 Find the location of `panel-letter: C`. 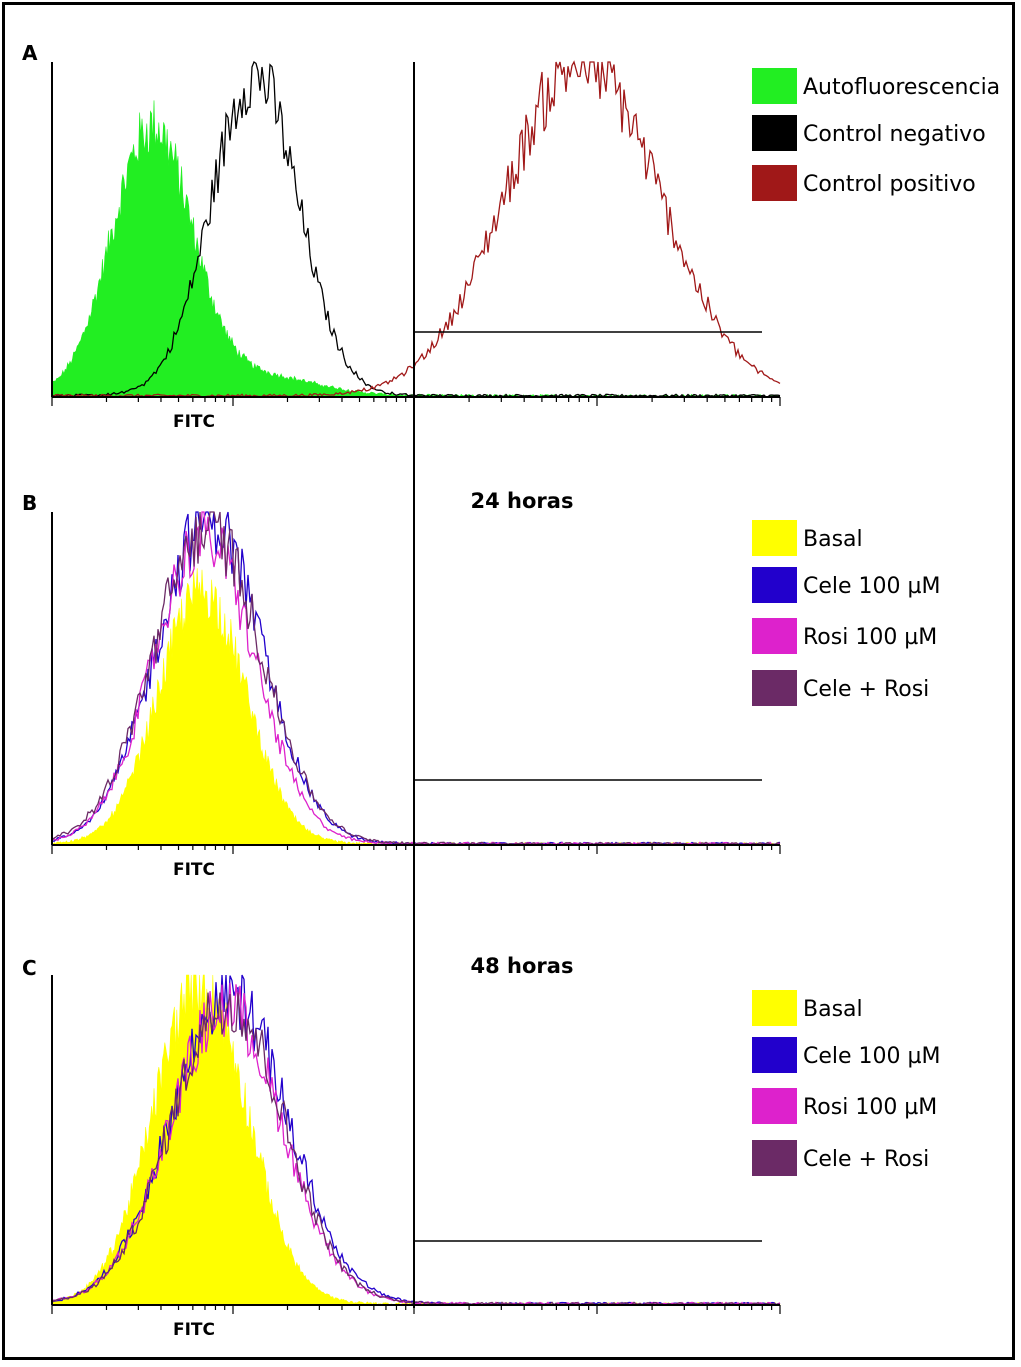

panel-letter: C is located at coordinates (29, 968).